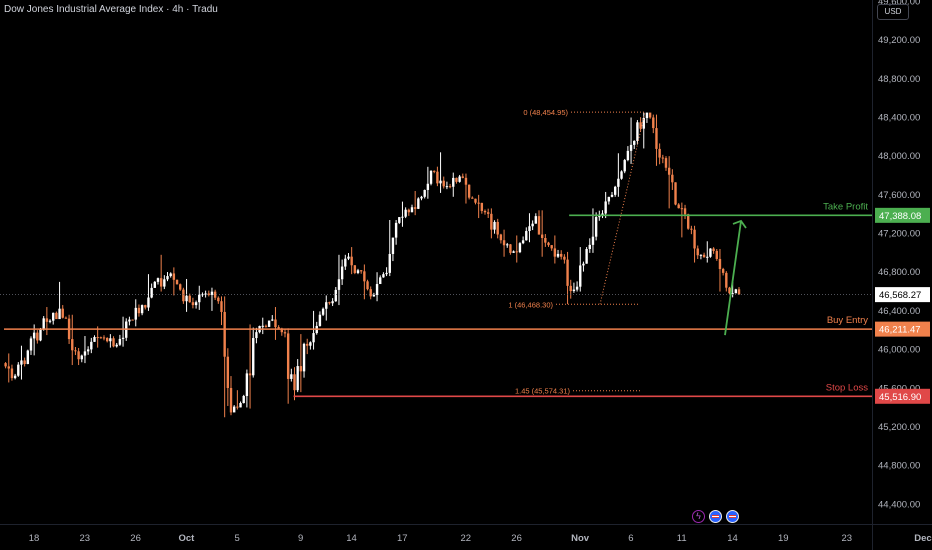 This screenshot has height=550, width=932. I want to click on fib-label: 0 (48,454.95), so click(545, 112).